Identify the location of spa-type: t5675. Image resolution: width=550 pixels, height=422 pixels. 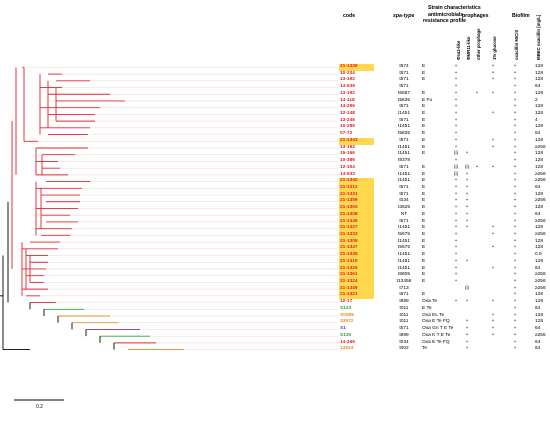
(403, 234).